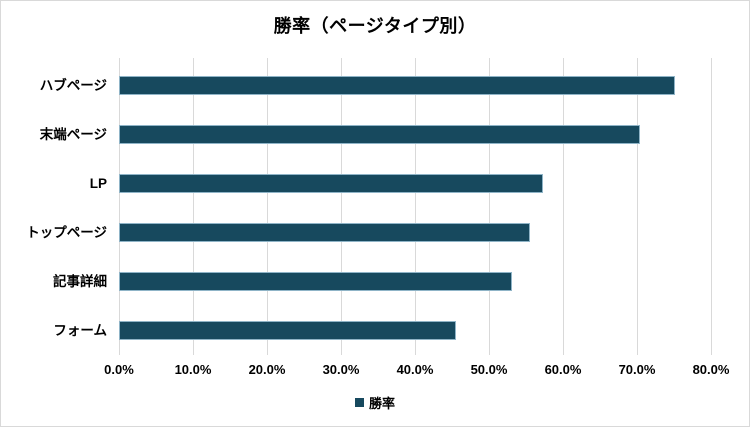 Image resolution: width=750 pixels, height=427 pixels. What do you see at coordinates (80, 330) in the screenshot?
I see `category-label: フォーム` at bounding box center [80, 330].